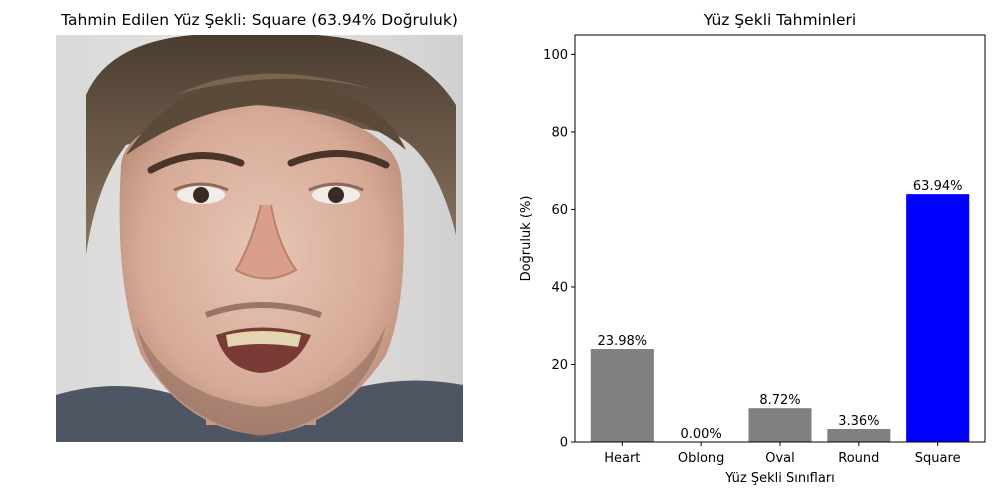  I want to click on bar-value-label: 8.72%, so click(779, 400).